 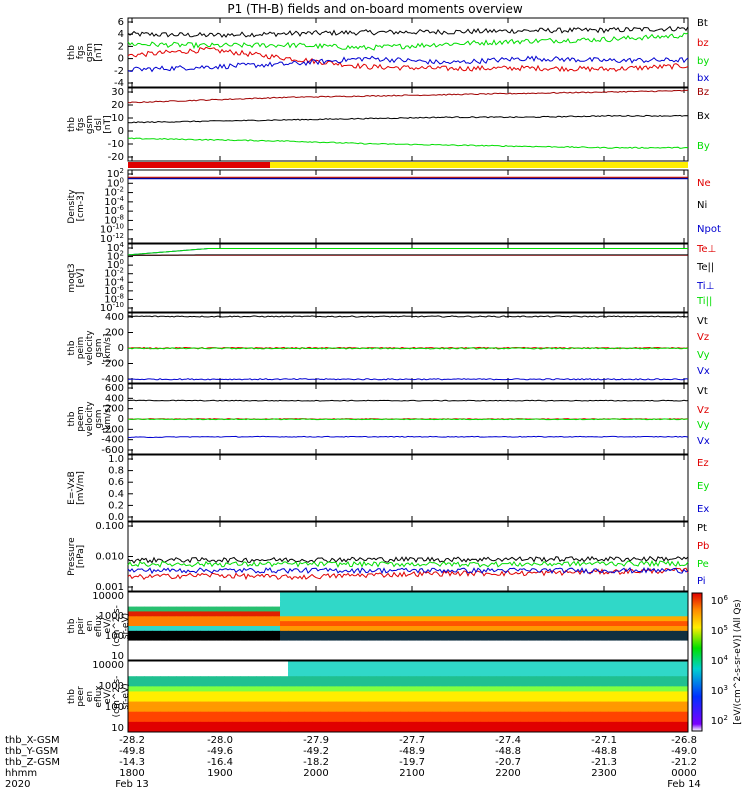 What do you see at coordinates (99, 347) in the screenshot?
I see `ylabel-line: gsm` at bounding box center [99, 347].